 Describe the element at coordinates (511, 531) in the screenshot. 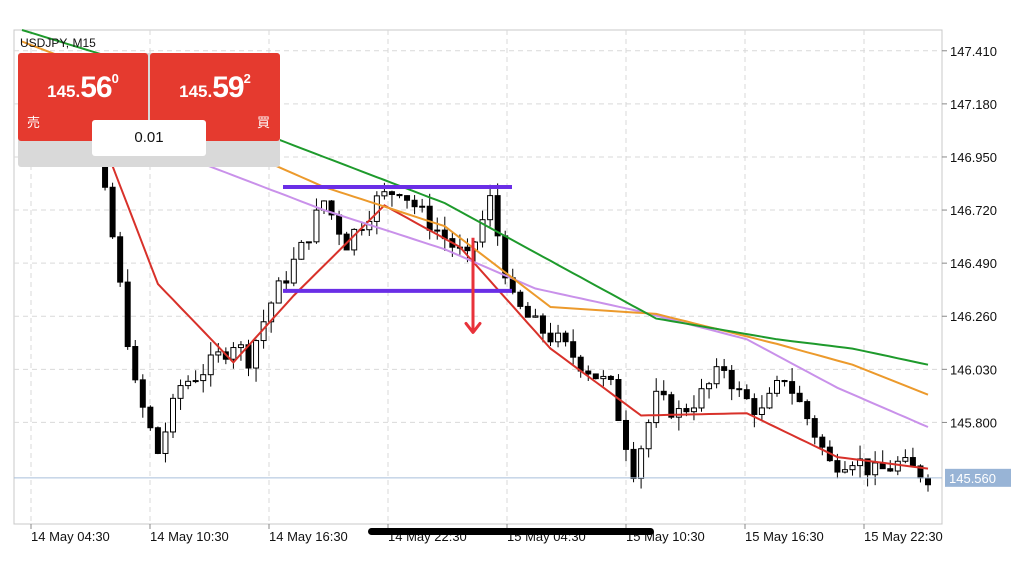

I see `redaction-bar` at that location.